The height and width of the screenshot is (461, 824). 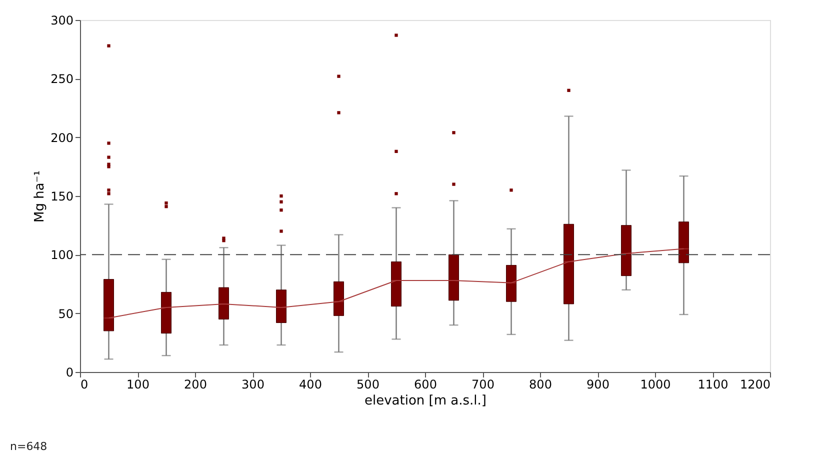 I want to click on x-tick-label: 600, so click(x=425, y=385).